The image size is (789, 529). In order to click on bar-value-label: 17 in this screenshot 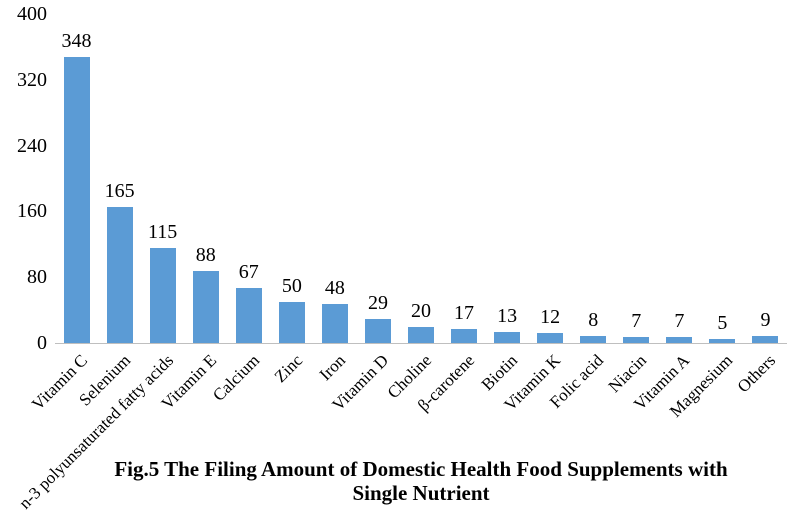, I will do `click(464, 313)`.